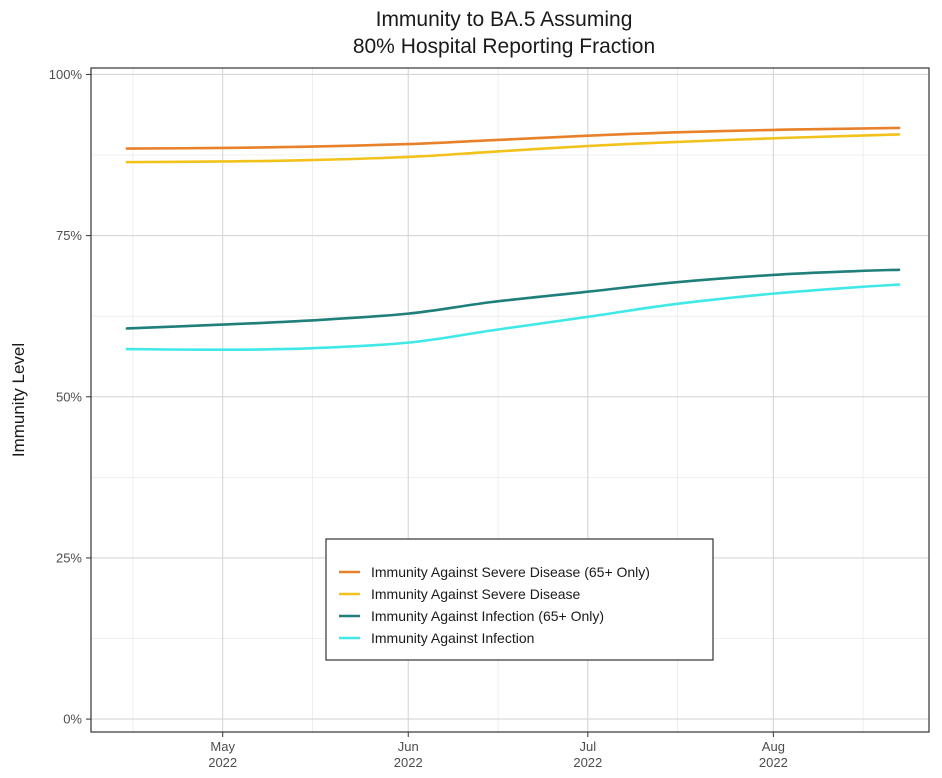 This screenshot has height=778, width=942. What do you see at coordinates (452, 638) in the screenshot?
I see `legend-label-4: Immunity Against Infection` at bounding box center [452, 638].